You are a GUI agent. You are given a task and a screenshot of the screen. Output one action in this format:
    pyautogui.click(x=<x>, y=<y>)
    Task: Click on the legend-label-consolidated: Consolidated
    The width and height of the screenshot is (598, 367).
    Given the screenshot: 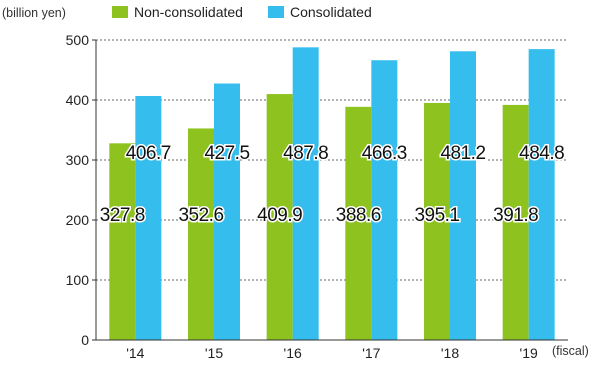 What is the action you would take?
    pyautogui.click(x=331, y=12)
    